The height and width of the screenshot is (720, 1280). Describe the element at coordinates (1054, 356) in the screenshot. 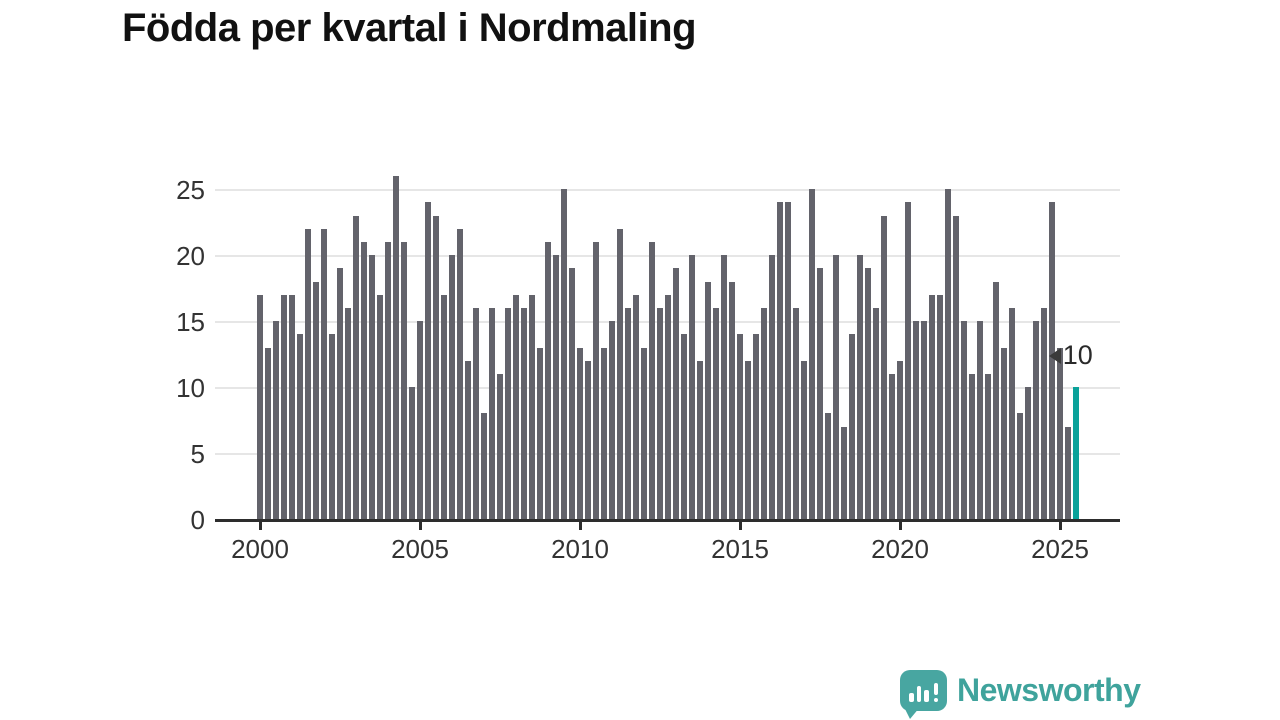

I see `annotation-pointer-icon` at that location.